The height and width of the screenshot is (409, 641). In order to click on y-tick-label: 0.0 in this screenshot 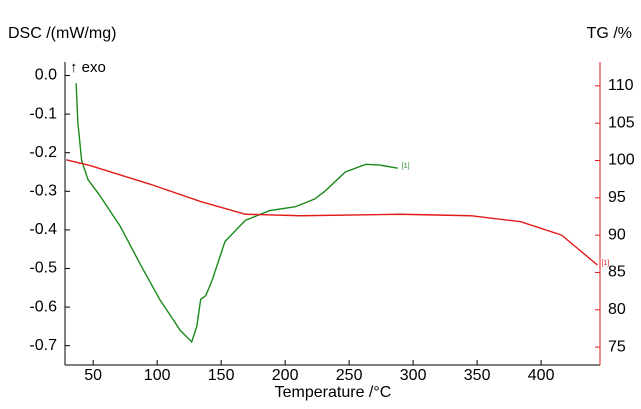, I will do `click(46, 75)`.